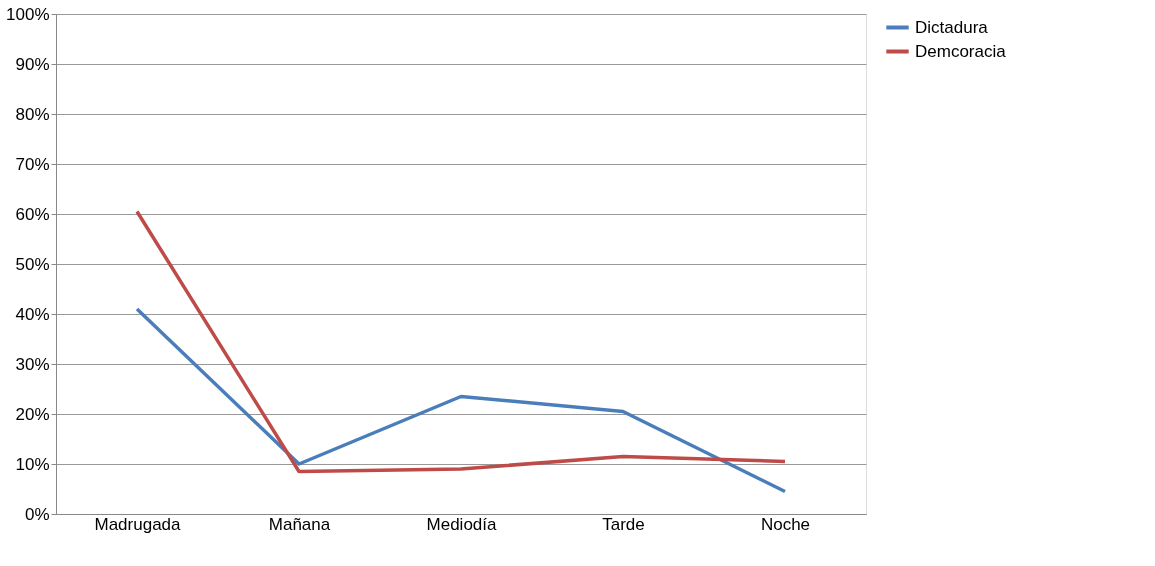  What do you see at coordinates (623, 524) in the screenshot?
I see `x-tick-label: Tarde` at bounding box center [623, 524].